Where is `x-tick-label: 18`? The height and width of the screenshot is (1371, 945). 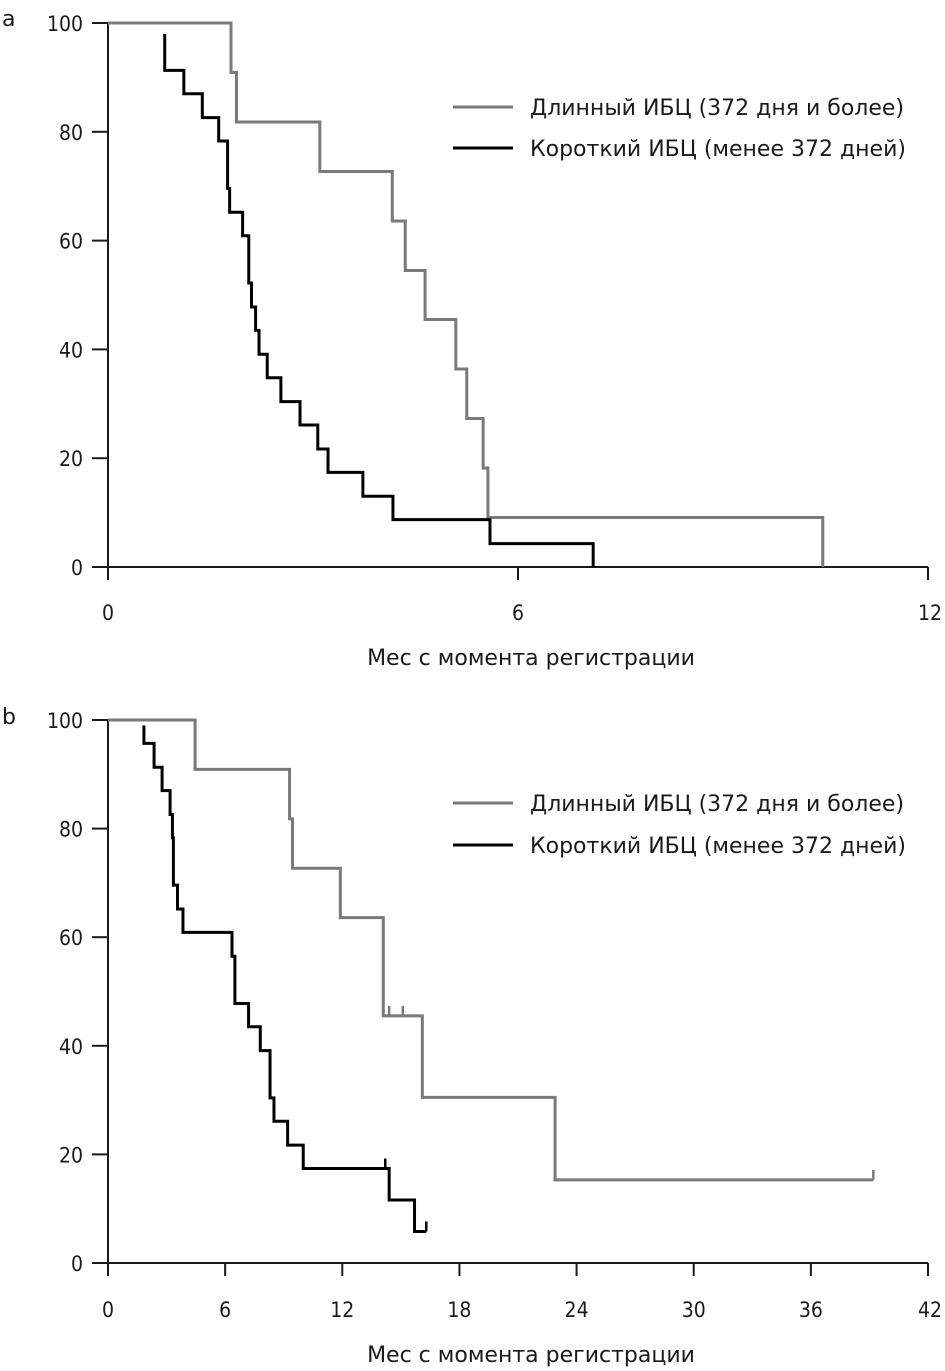 x-tick-label: 18 is located at coordinates (459, 1310).